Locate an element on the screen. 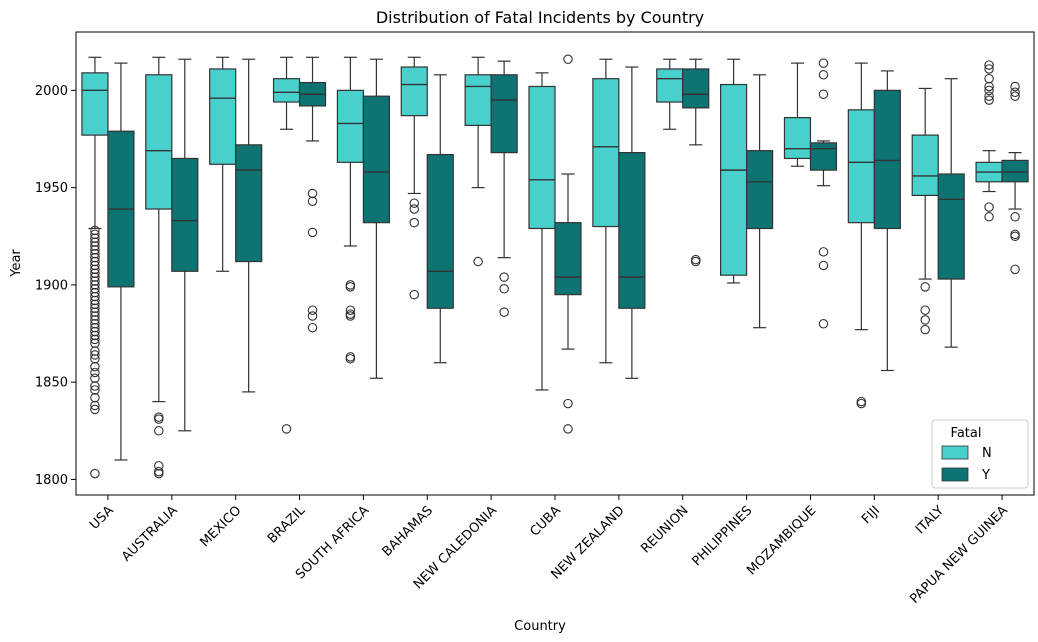 The image size is (1038, 642). y-axis: 1800 1850 1900 1950 2000 is located at coordinates (55, 286).